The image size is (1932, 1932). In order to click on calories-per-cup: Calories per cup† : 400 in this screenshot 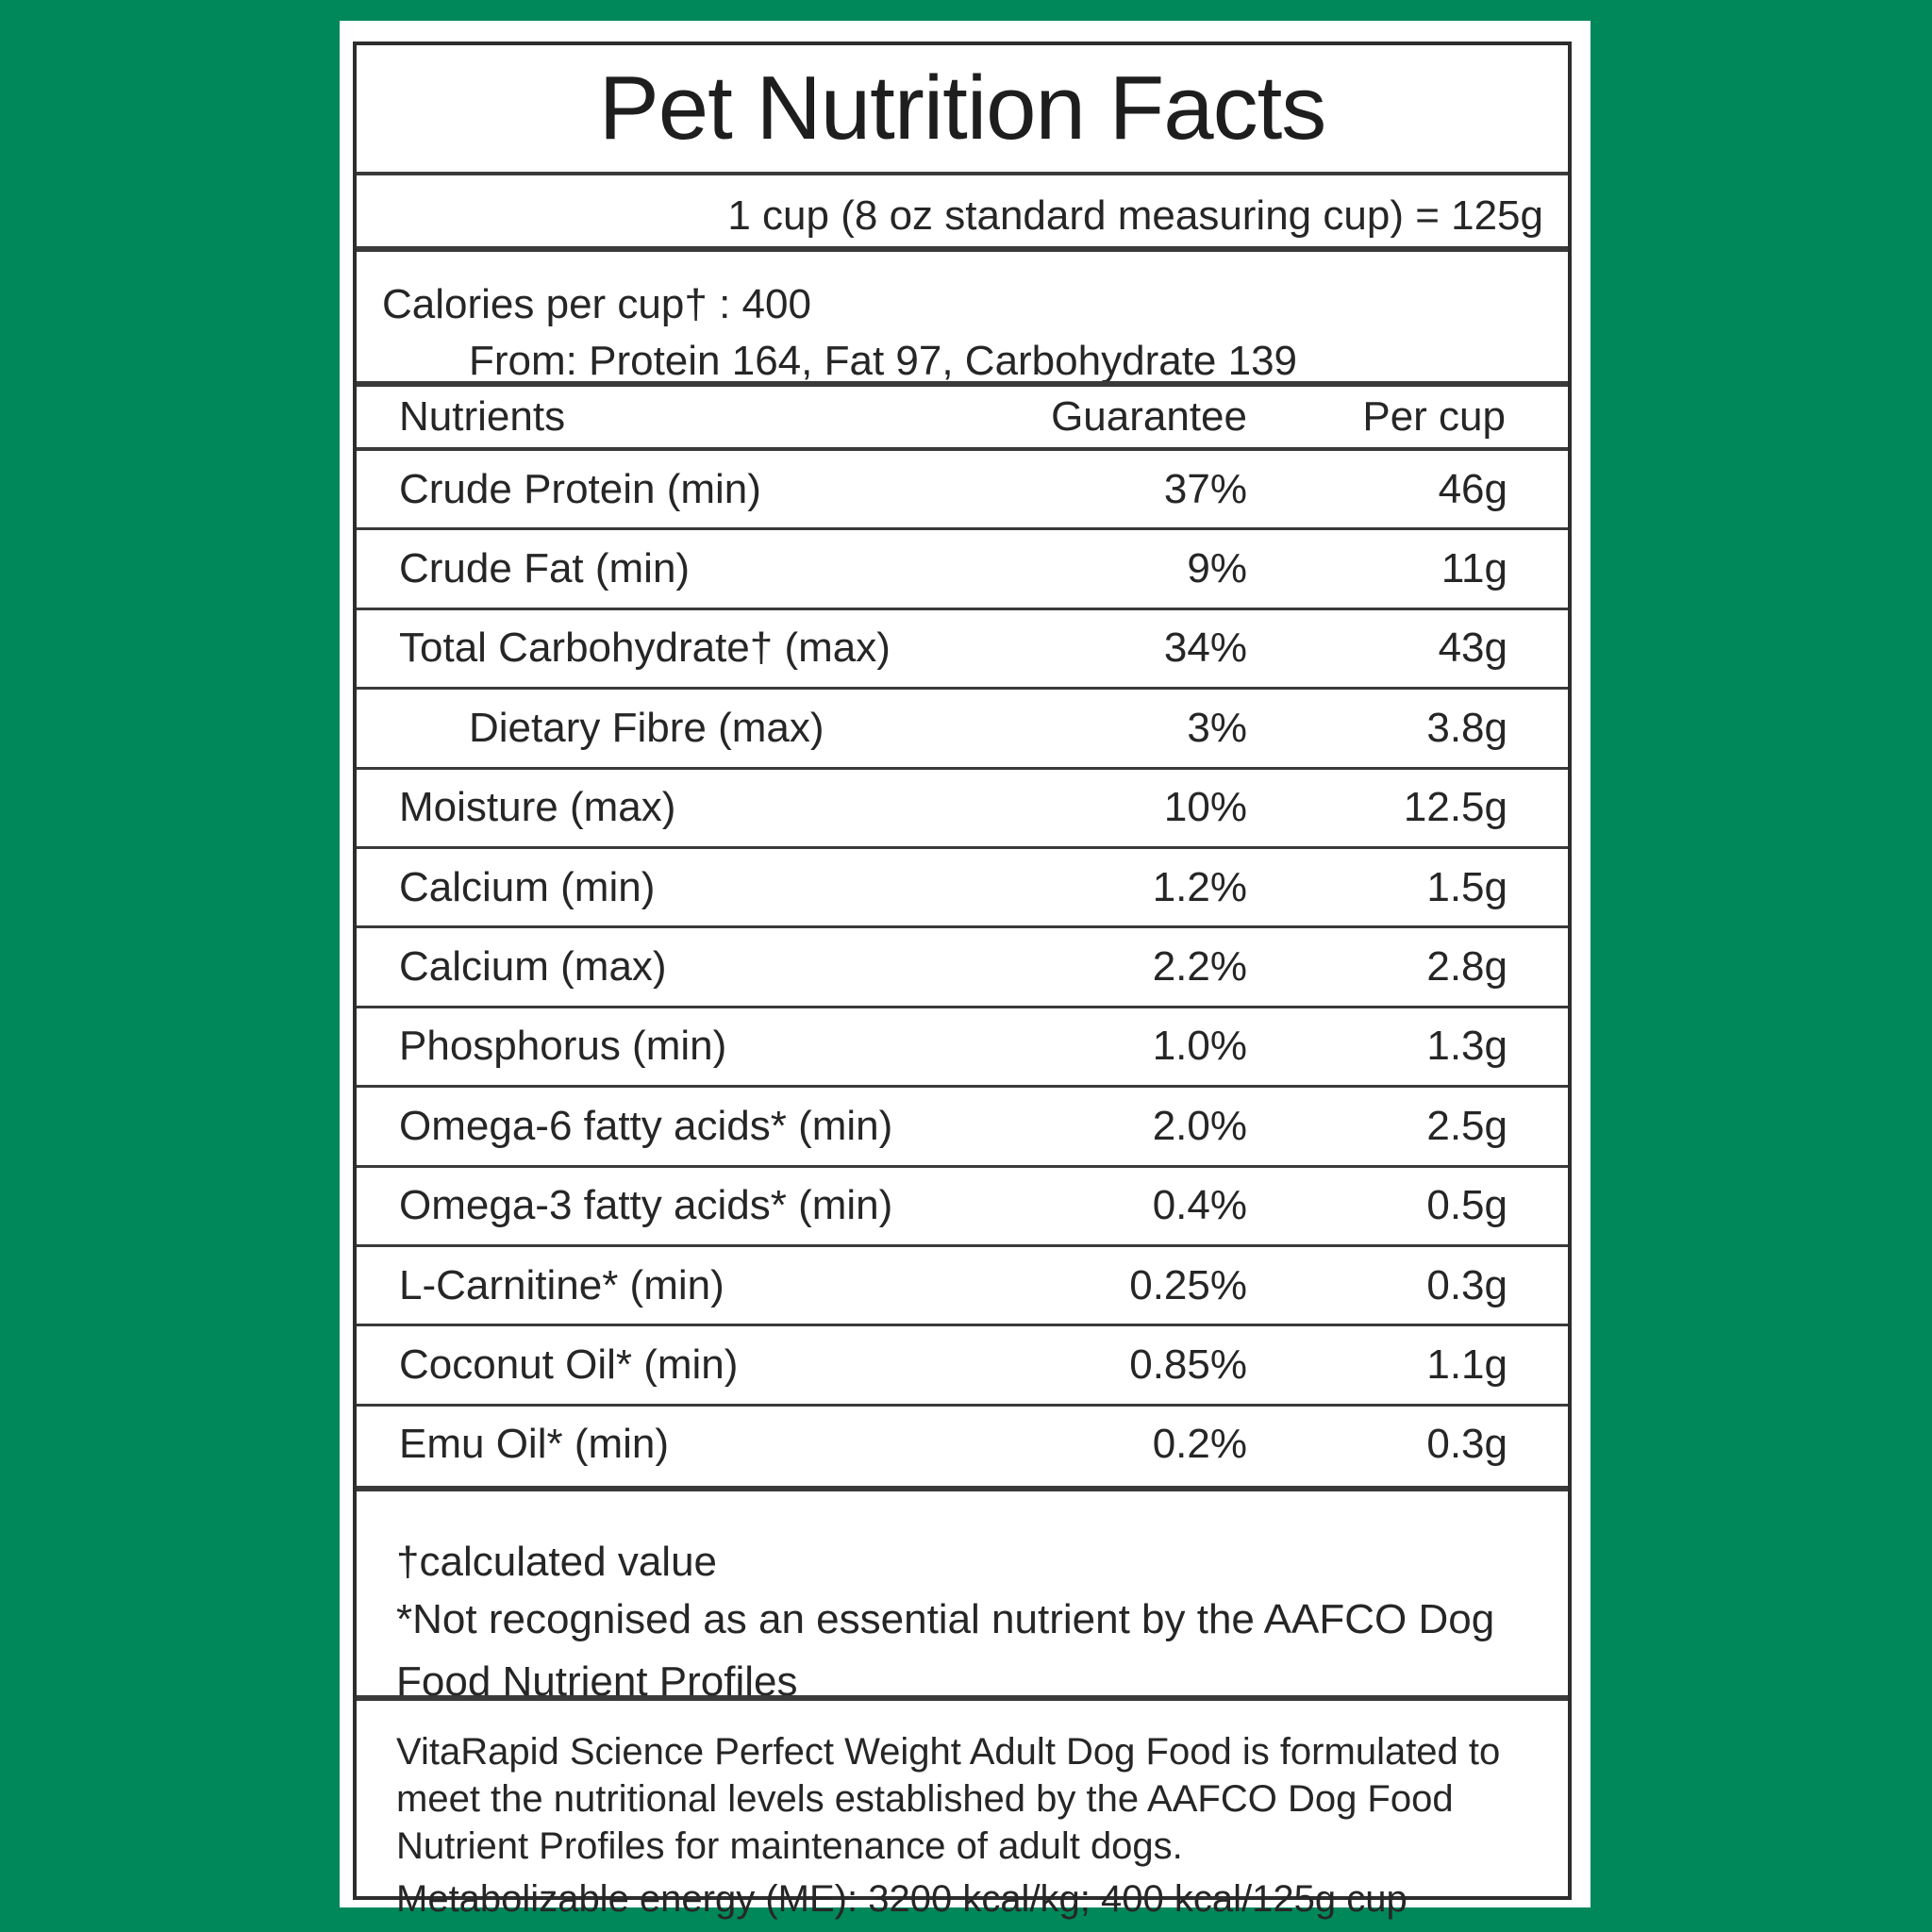, I will do `click(596, 304)`.